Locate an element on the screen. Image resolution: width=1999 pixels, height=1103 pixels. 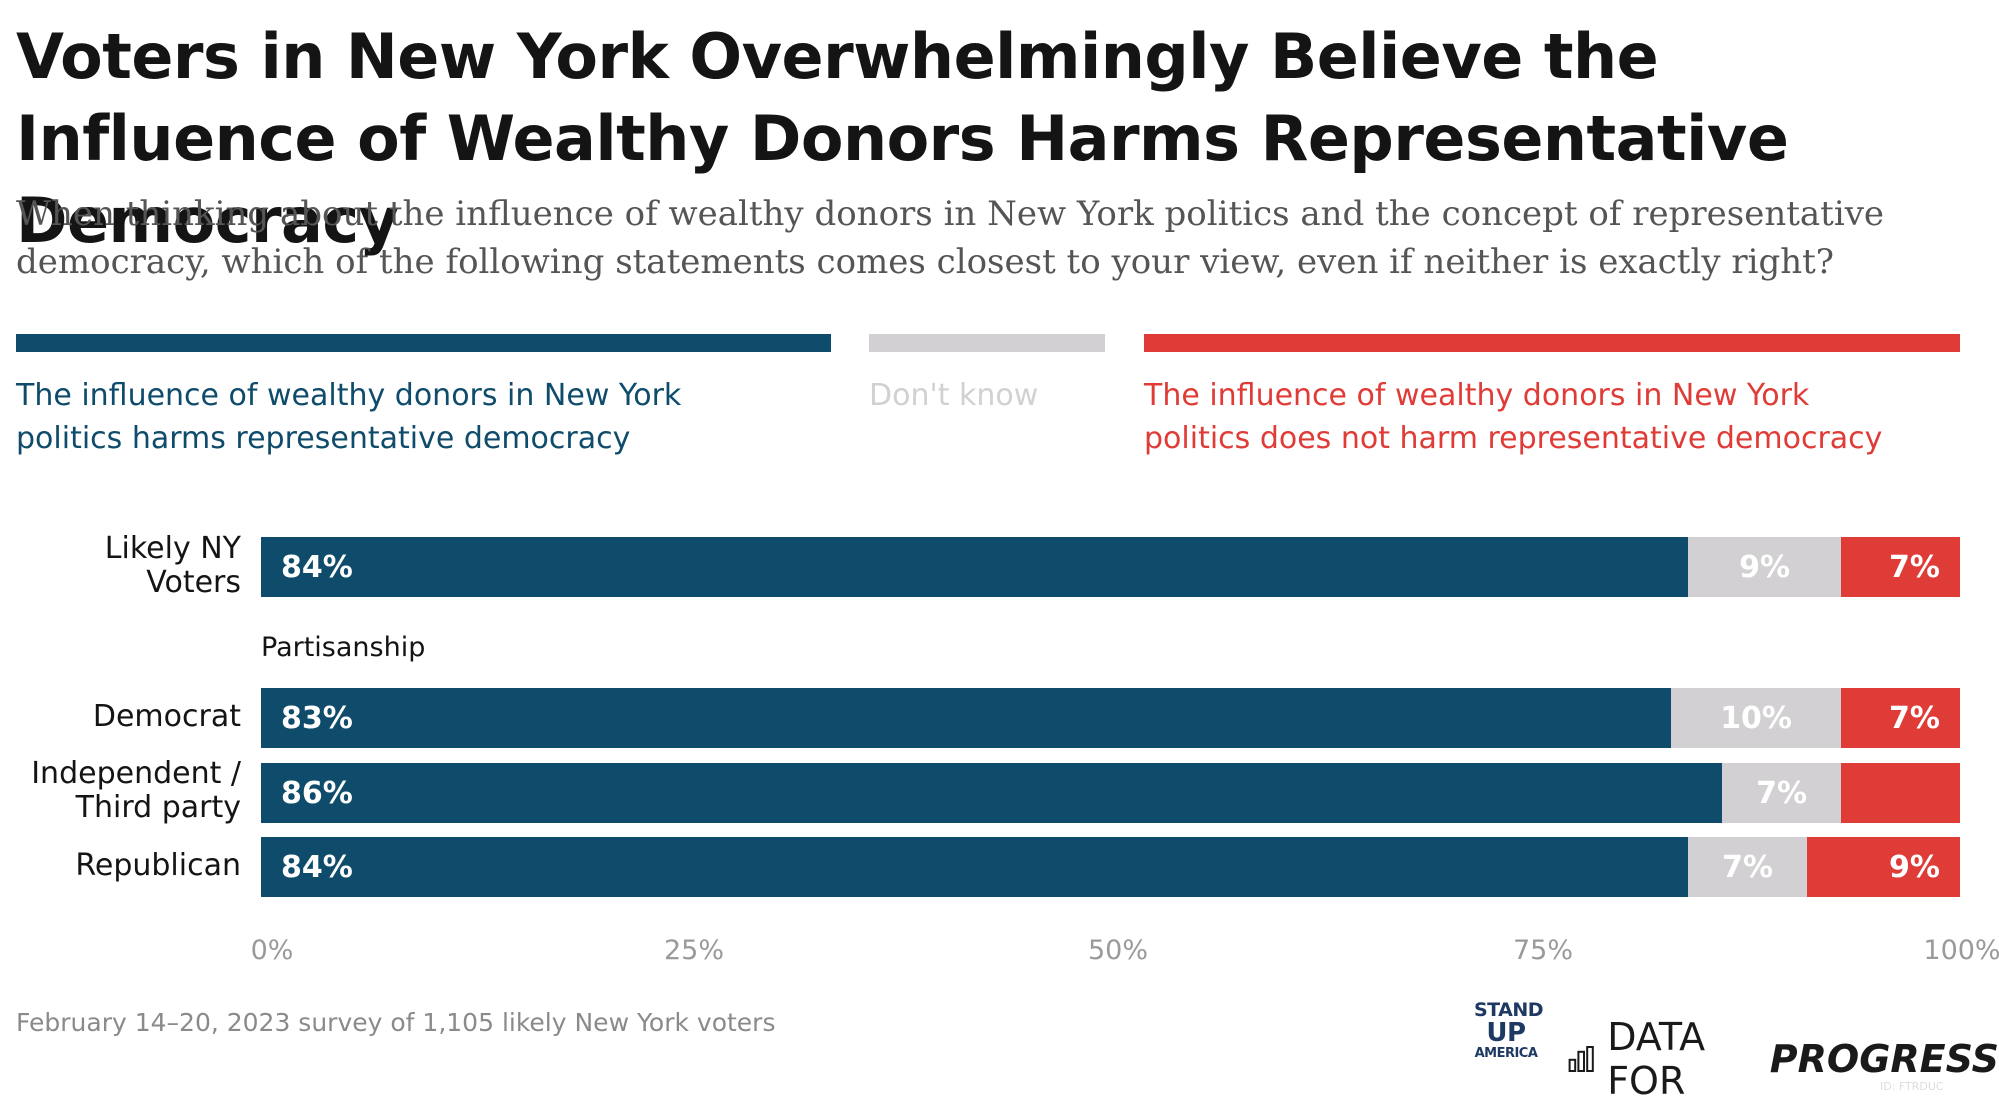
x-tick-label: 0% is located at coordinates (272, 950).